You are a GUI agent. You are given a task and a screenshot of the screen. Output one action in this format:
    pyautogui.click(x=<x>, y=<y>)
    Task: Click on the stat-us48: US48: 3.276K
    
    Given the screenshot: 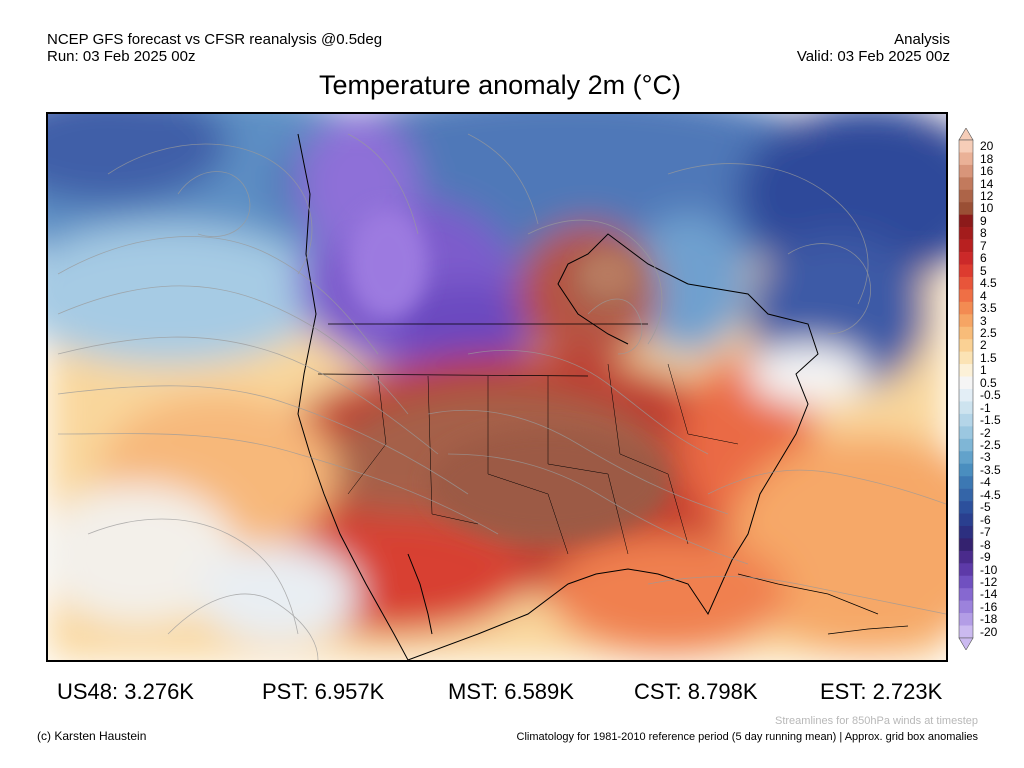 What is the action you would take?
    pyautogui.click(x=125, y=691)
    